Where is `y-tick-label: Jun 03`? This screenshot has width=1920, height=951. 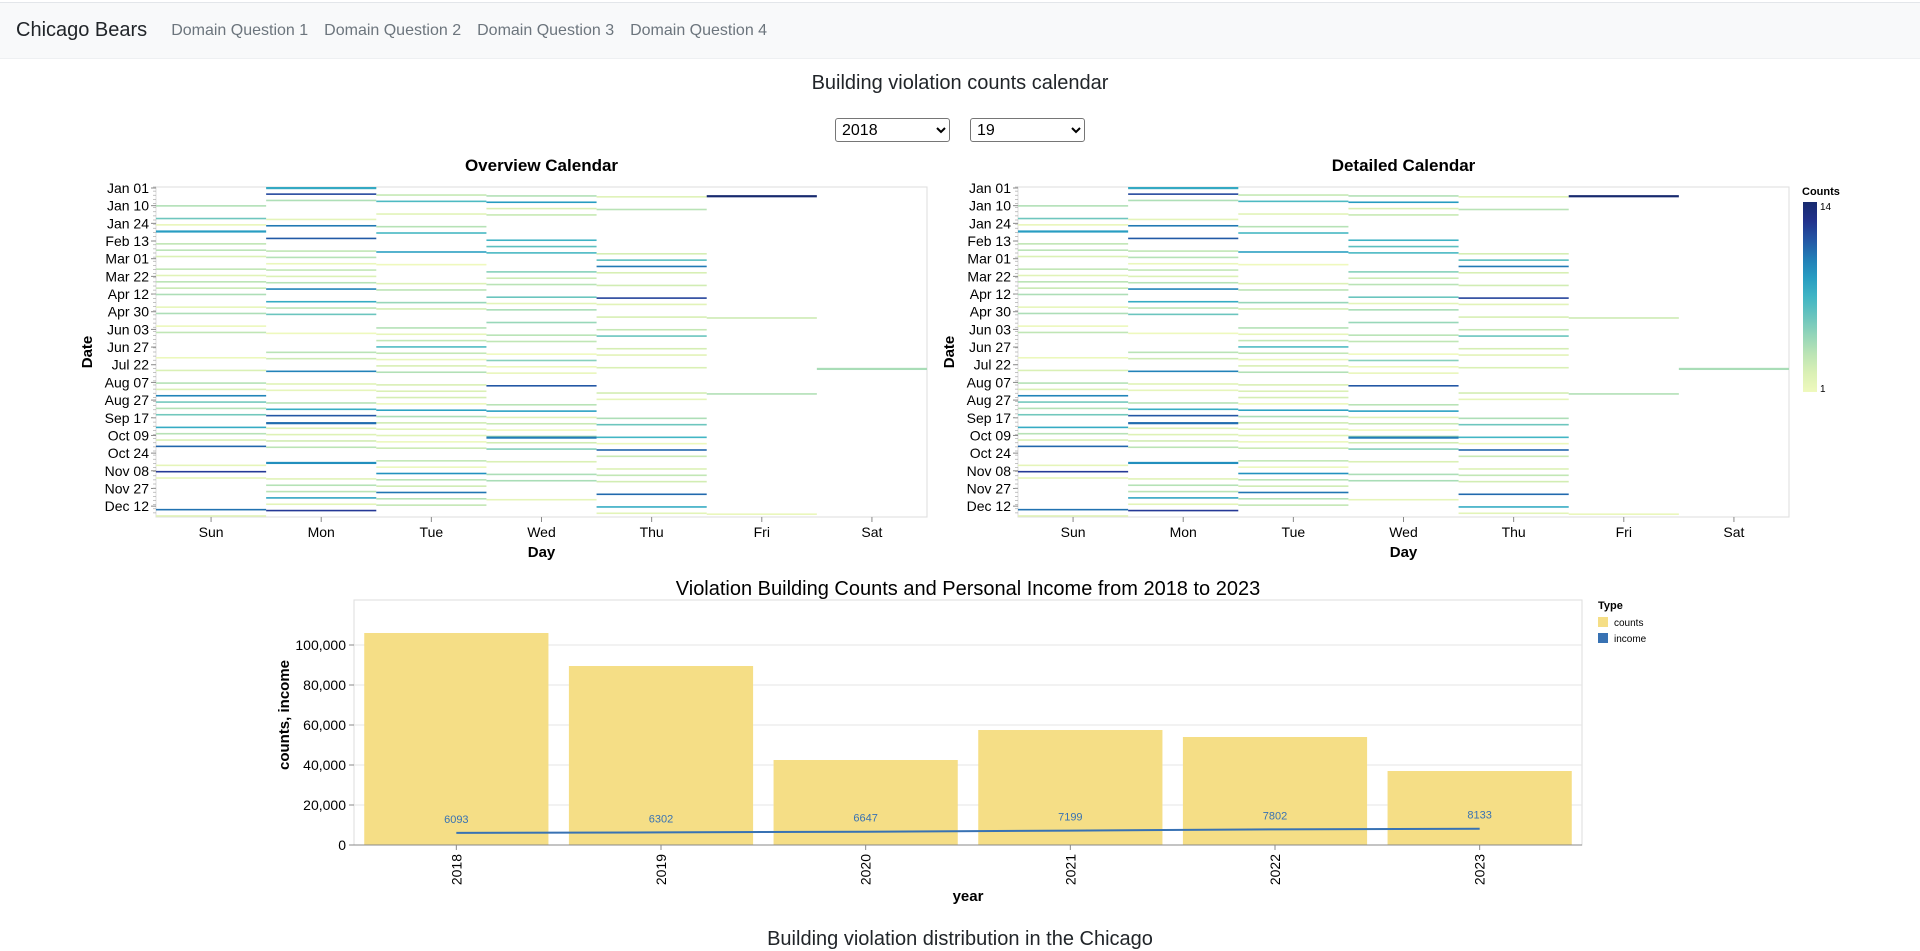
y-tick-label: Jun 03 is located at coordinates (128, 329).